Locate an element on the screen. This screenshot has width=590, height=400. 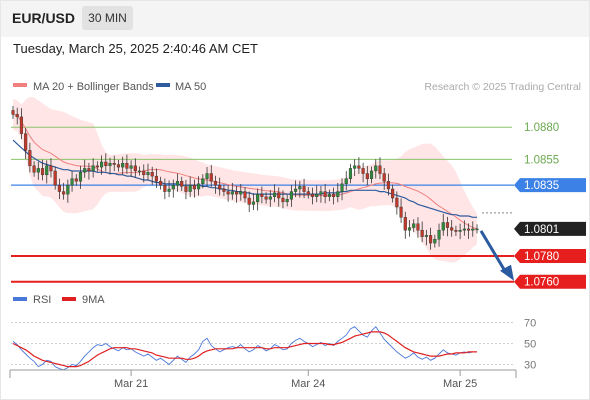
rsi-tick-label: 30 is located at coordinates (530, 366).